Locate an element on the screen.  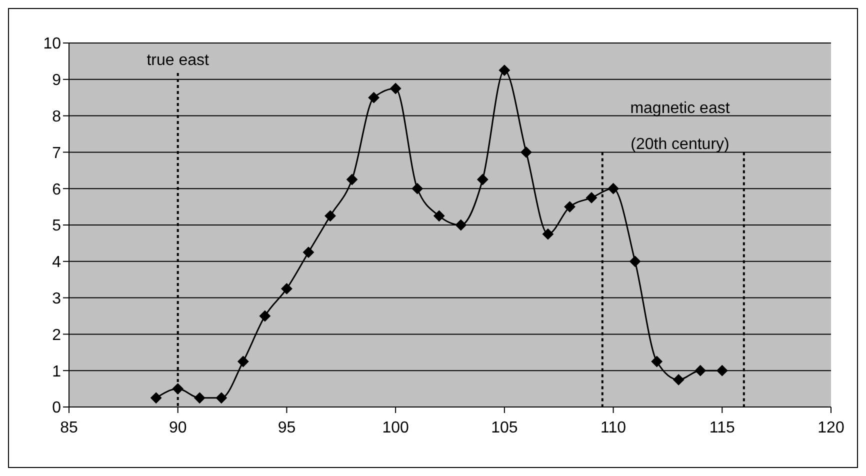
y-tick-label: 8 is located at coordinates (57, 117).